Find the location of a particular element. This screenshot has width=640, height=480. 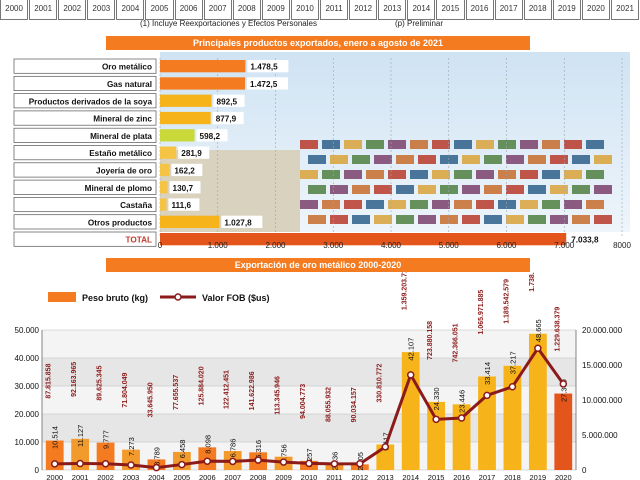

x-tick-label: 2018 is located at coordinates (512, 476).